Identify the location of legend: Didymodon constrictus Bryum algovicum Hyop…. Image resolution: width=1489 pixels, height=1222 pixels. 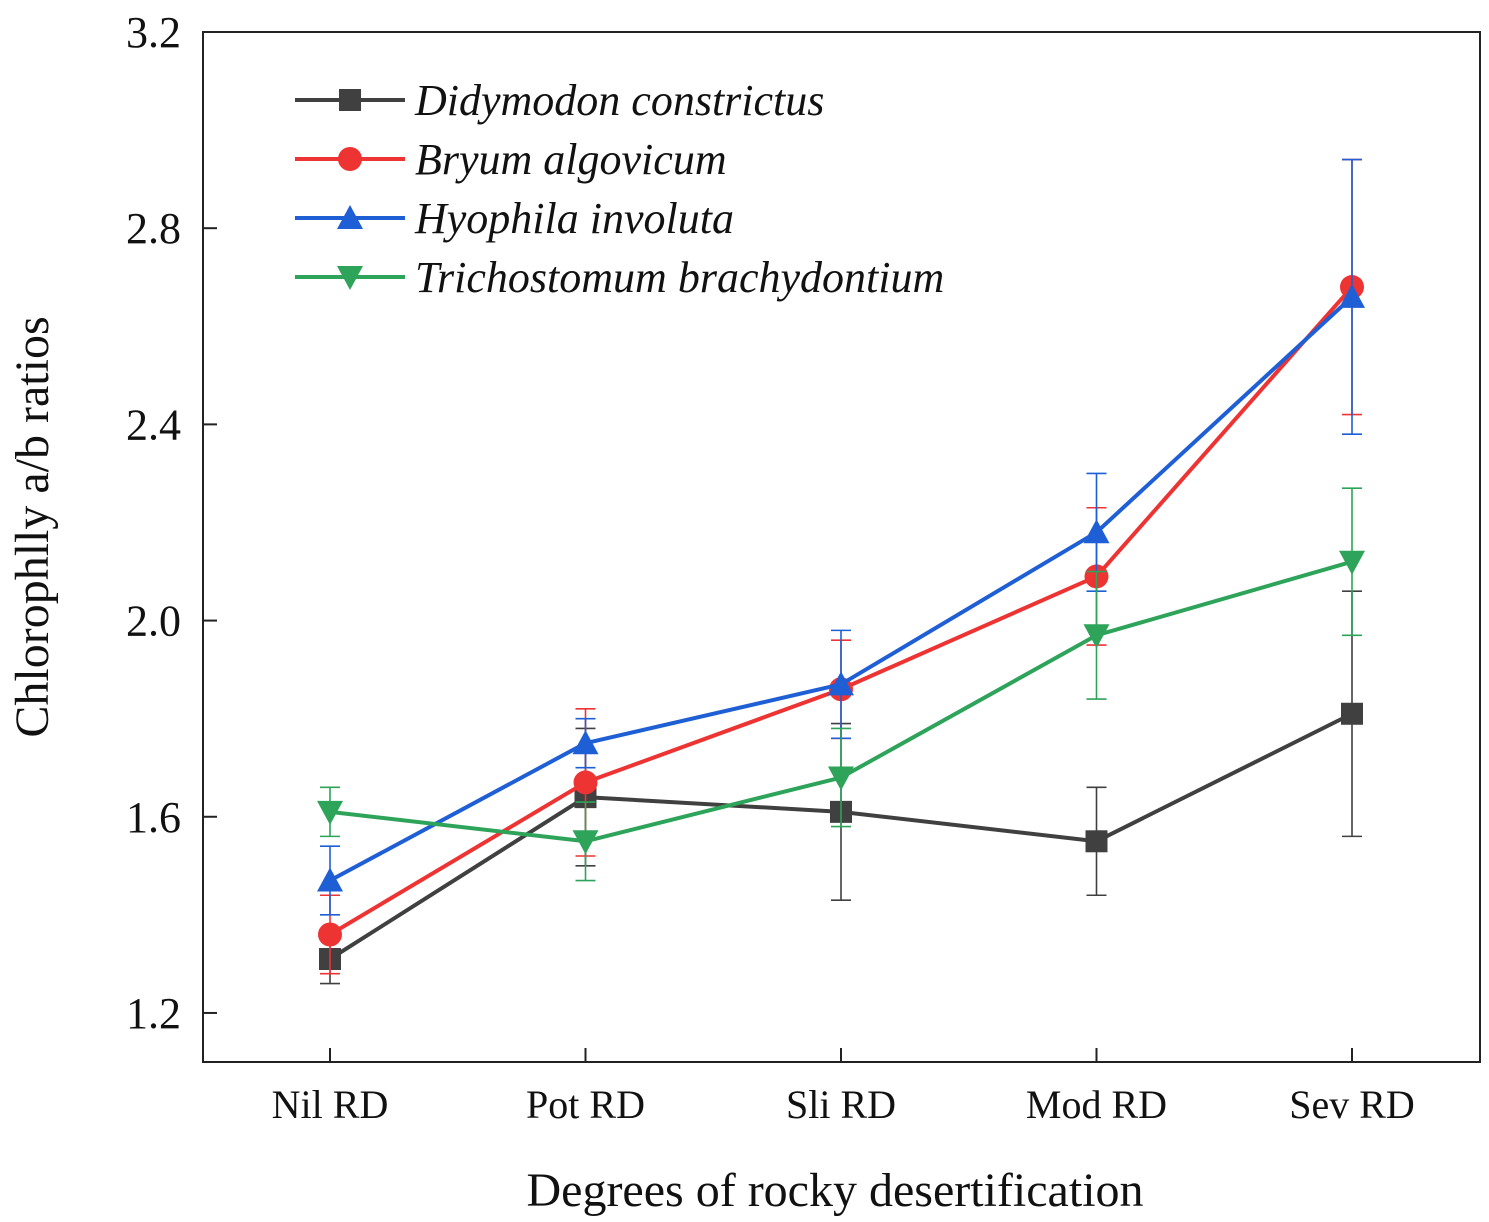
(619, 189).